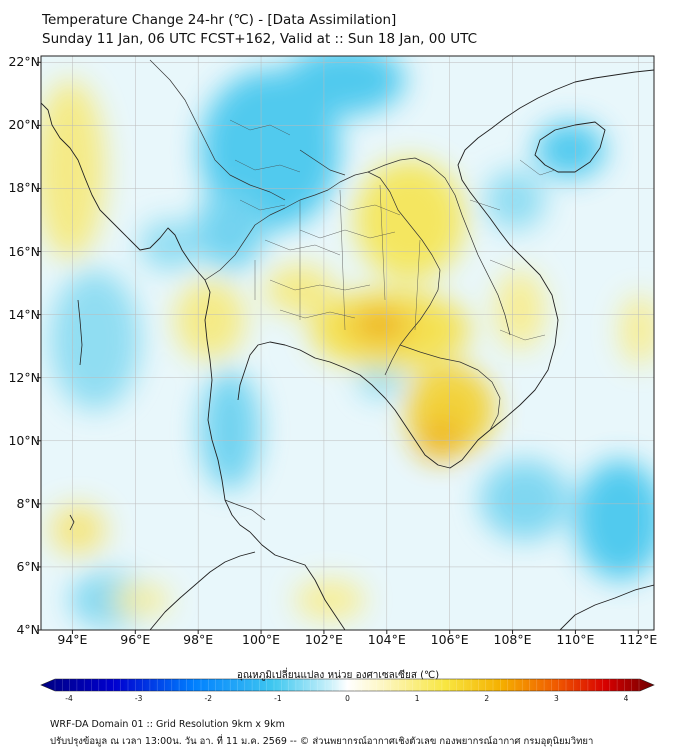 The height and width of the screenshot is (756, 676). Describe the element at coordinates (245, 510) in the screenshot. I see `border-malaysia` at that location.